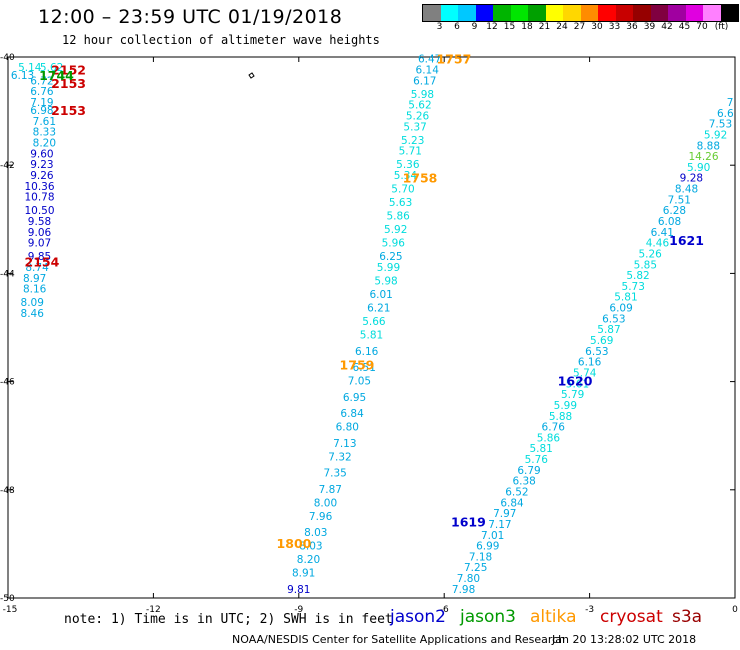 Image resolution: width=740 pixels, height=650 pixels. I want to click on legend-label: 42, so click(667, 27).